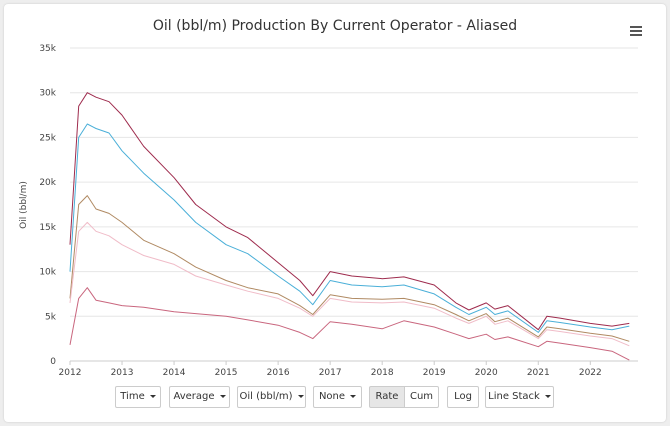  Describe the element at coordinates (538, 373) in the screenshot. I see `x-tick-label: 2021` at that location.